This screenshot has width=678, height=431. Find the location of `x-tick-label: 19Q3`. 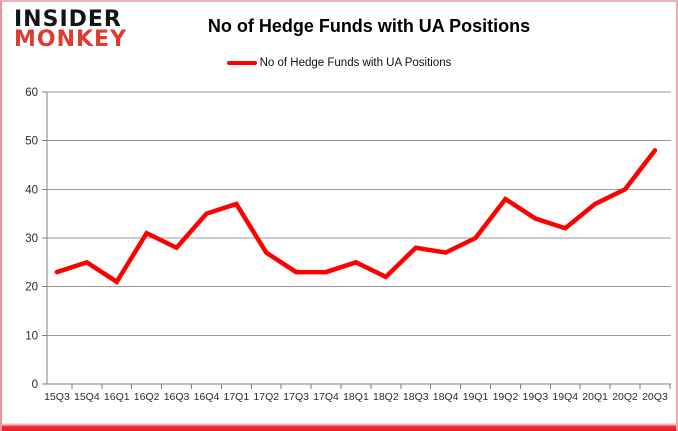

x-tick-label: 19Q3 is located at coordinates (536, 397).